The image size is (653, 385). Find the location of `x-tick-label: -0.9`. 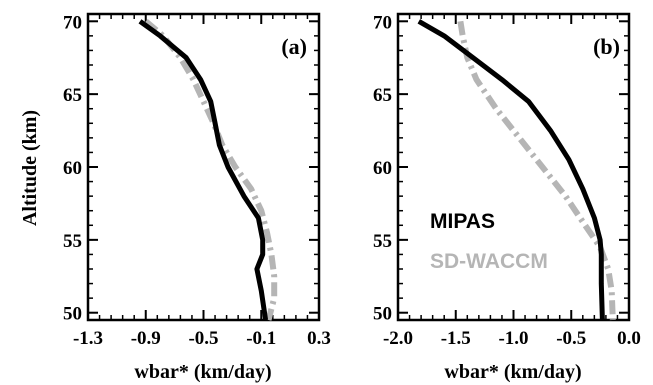

x-tick-label: -0.9 is located at coordinates (146, 338).